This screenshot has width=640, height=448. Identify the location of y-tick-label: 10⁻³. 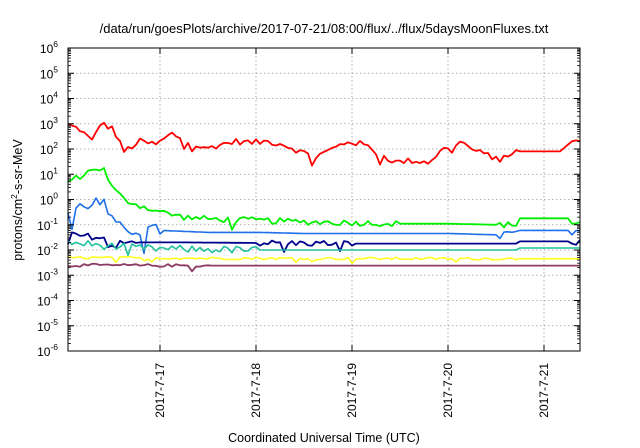
(47, 274).